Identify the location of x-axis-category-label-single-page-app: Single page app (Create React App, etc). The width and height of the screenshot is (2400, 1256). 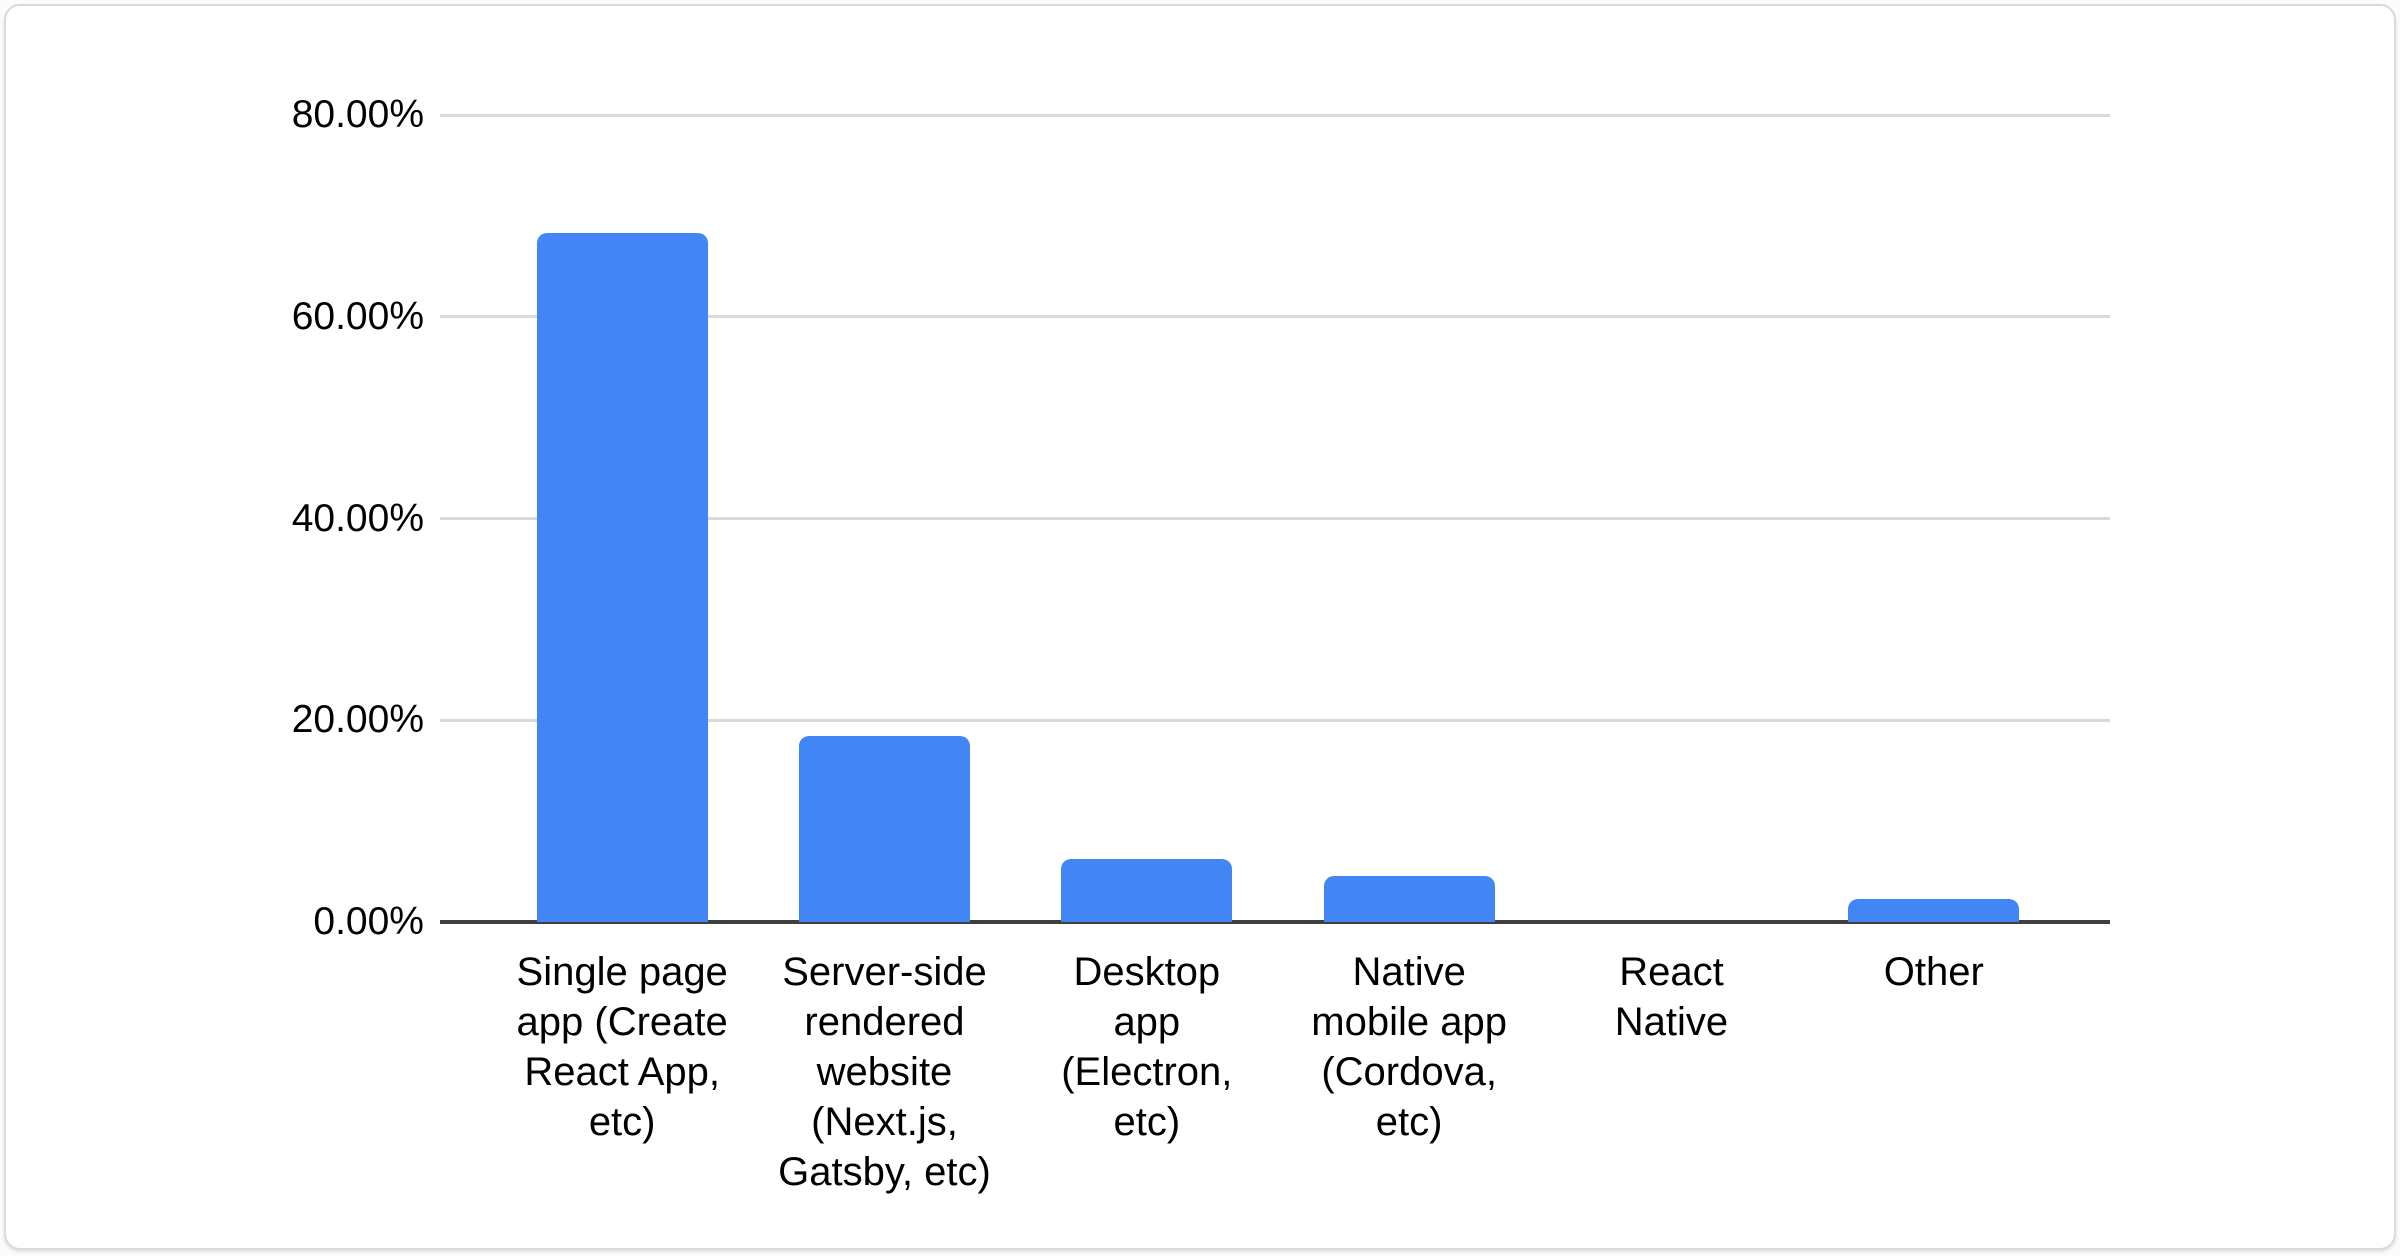
(622, 1047).